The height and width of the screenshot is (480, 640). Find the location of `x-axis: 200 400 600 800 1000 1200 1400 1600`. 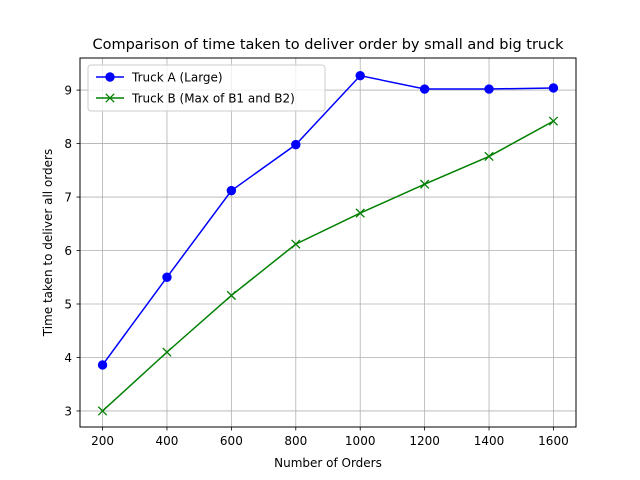

x-axis: 200 400 600 800 1000 1200 1400 1600 is located at coordinates (330, 437).